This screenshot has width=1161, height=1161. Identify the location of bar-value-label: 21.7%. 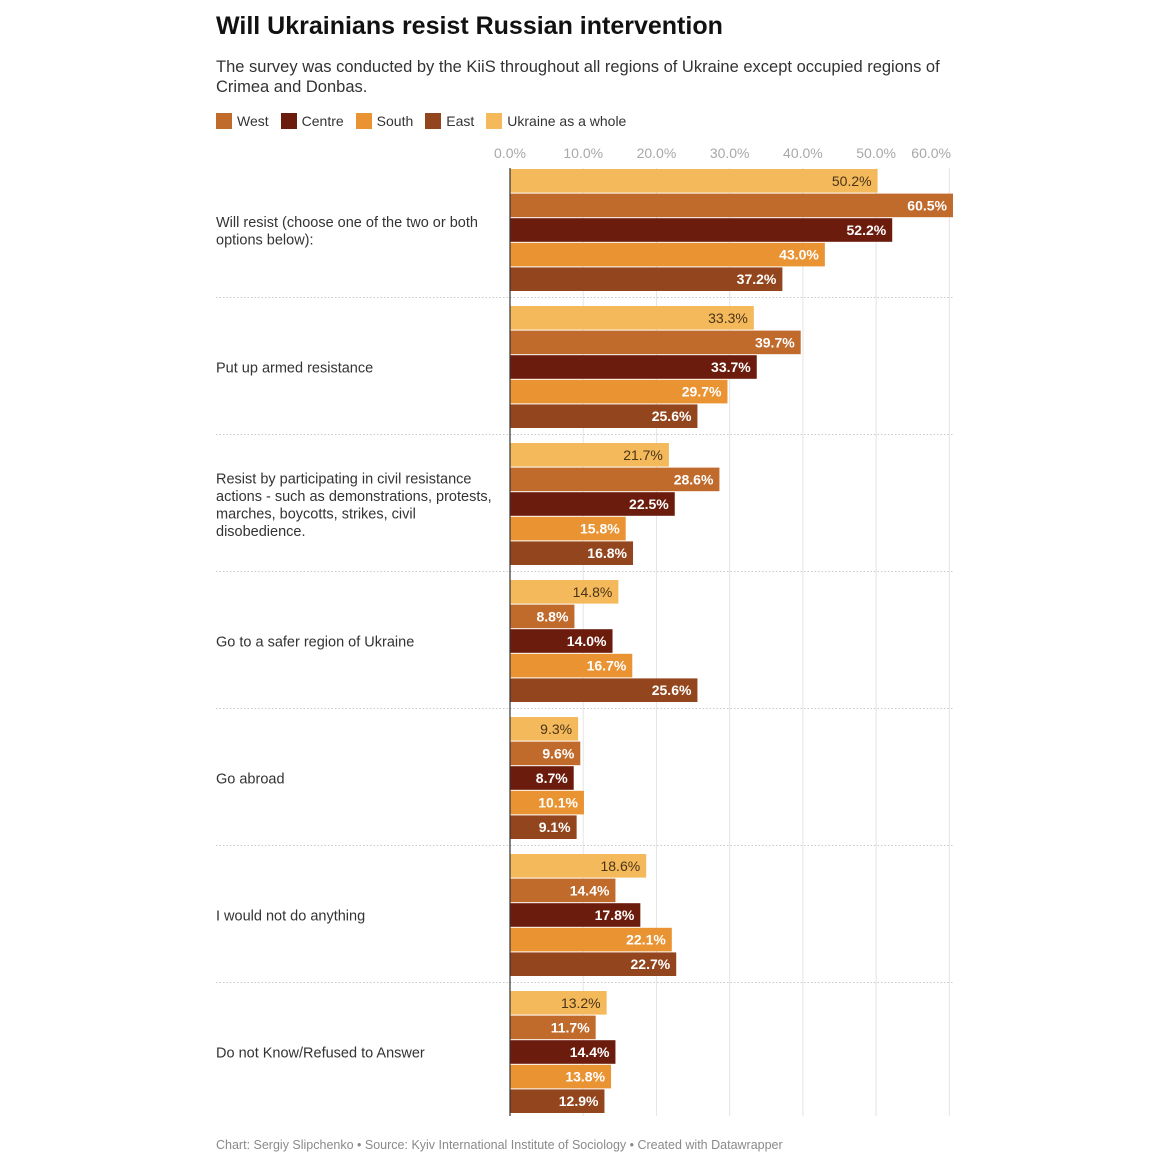
(643, 455).